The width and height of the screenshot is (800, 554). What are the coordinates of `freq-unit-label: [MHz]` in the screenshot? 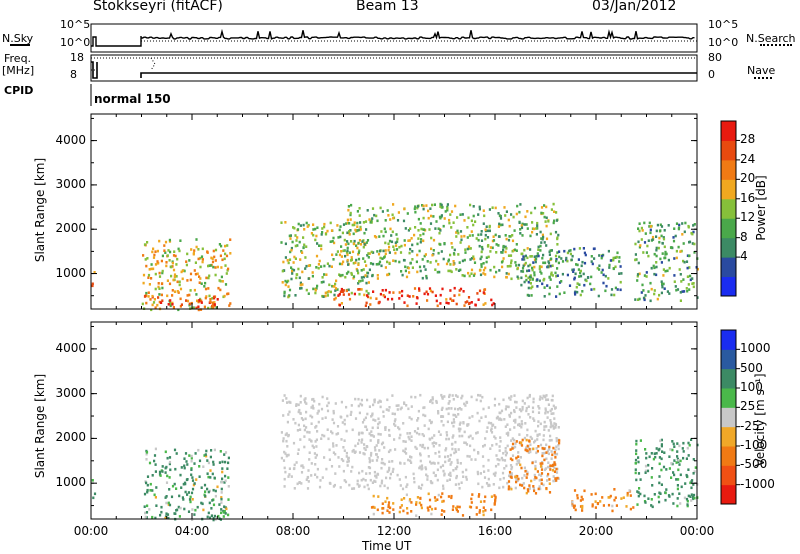 It's located at (18, 70).